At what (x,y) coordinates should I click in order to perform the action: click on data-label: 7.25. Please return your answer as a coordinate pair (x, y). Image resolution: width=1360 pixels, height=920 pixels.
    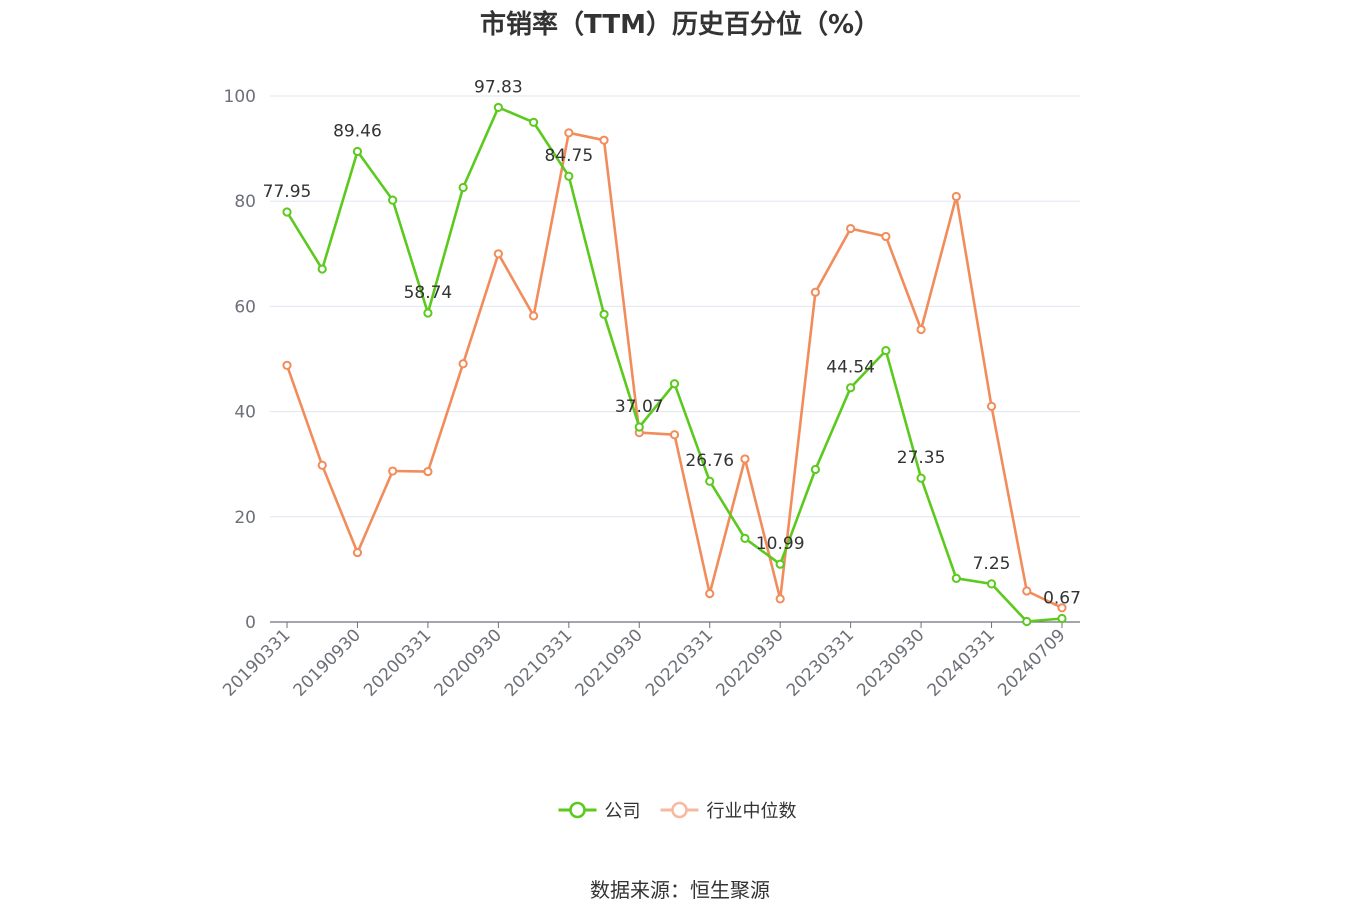
    Looking at the image, I should click on (992, 564).